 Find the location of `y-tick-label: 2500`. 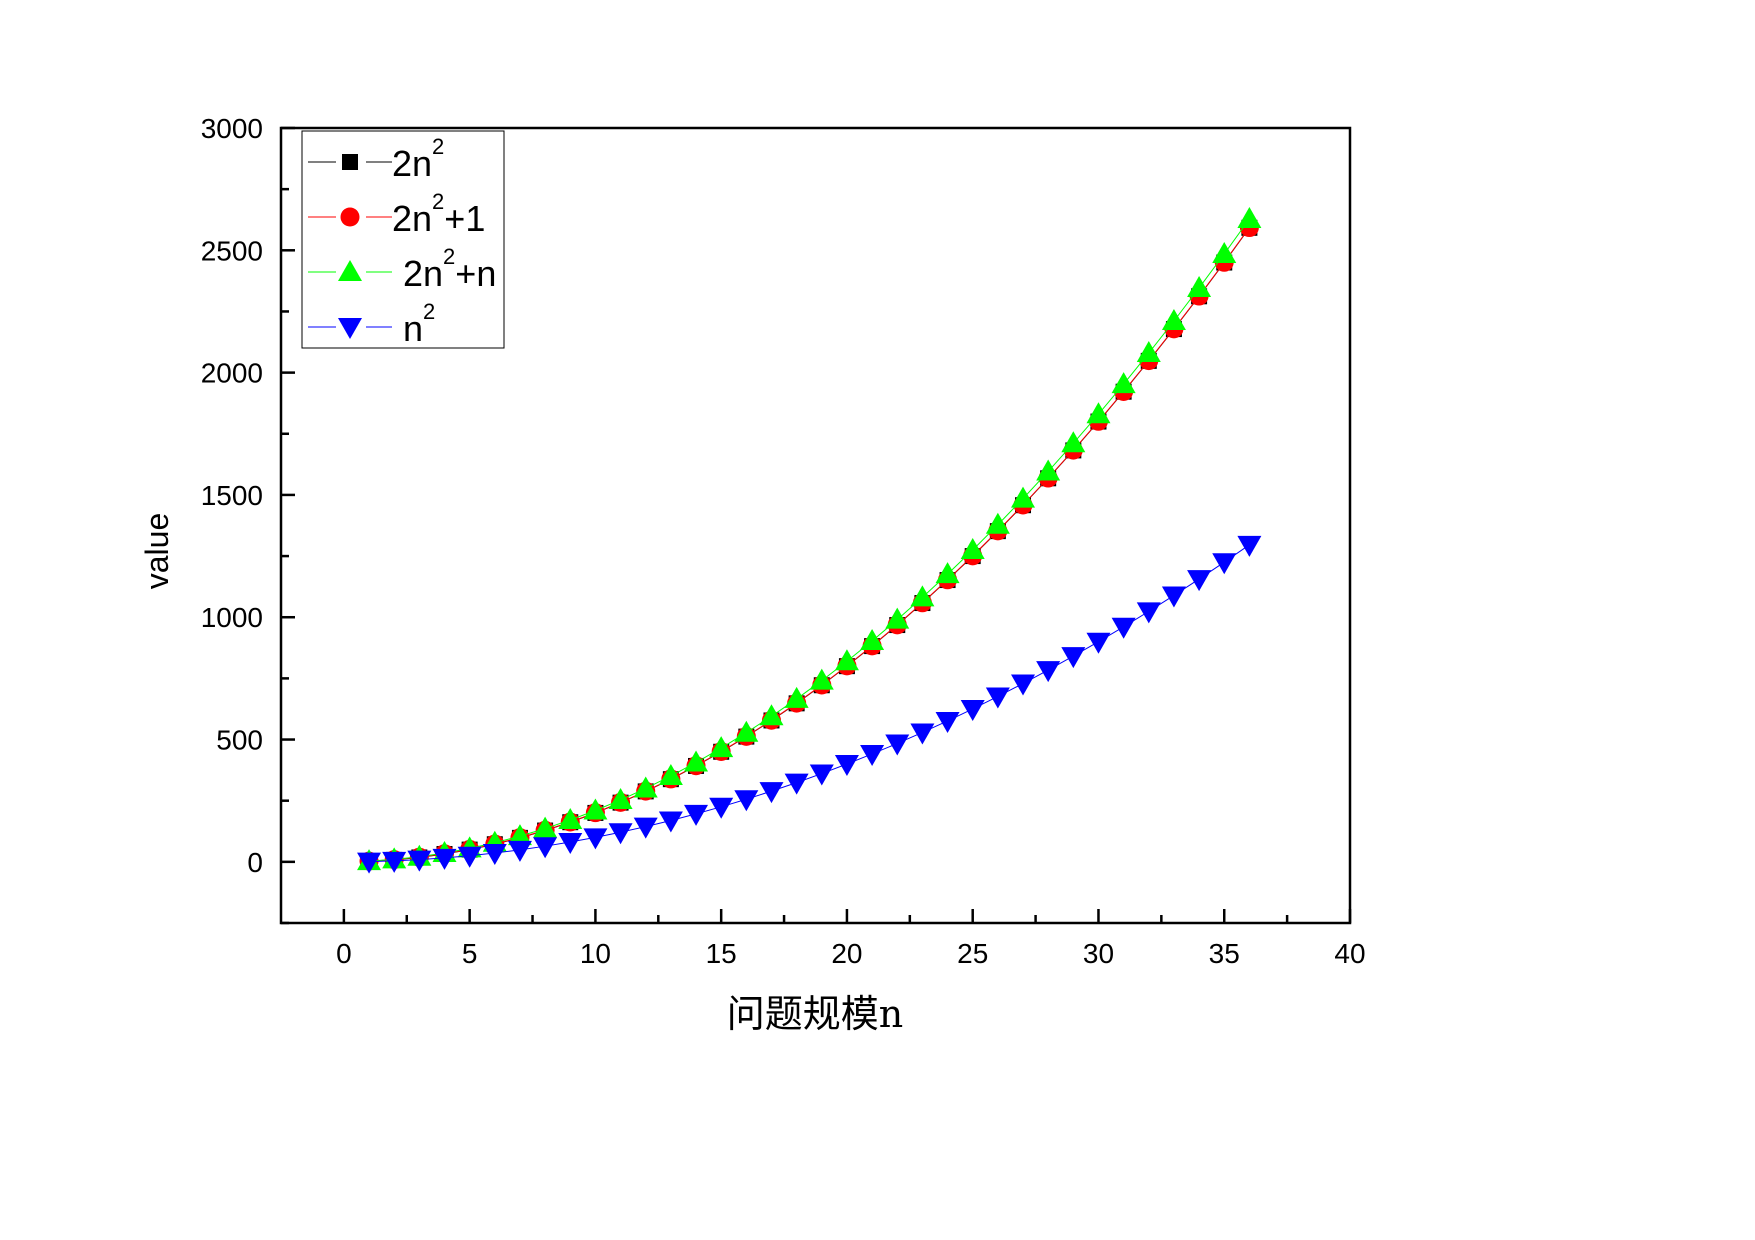

y-tick-label: 2500 is located at coordinates (232, 250).